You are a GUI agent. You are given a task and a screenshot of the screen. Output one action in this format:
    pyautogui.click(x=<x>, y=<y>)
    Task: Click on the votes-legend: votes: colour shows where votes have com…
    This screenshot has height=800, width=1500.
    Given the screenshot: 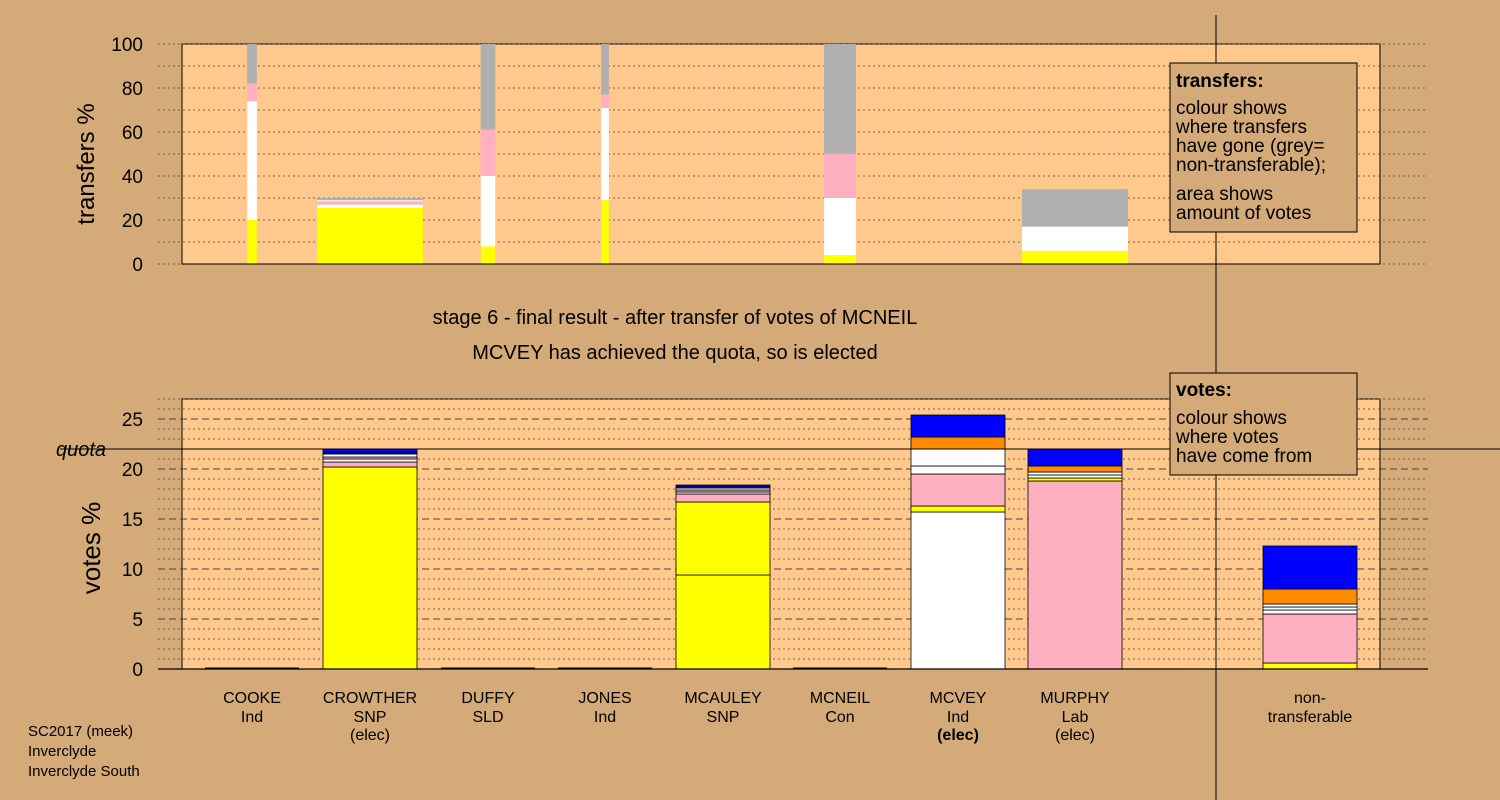 What is the action you would take?
    pyautogui.click(x=1263, y=424)
    